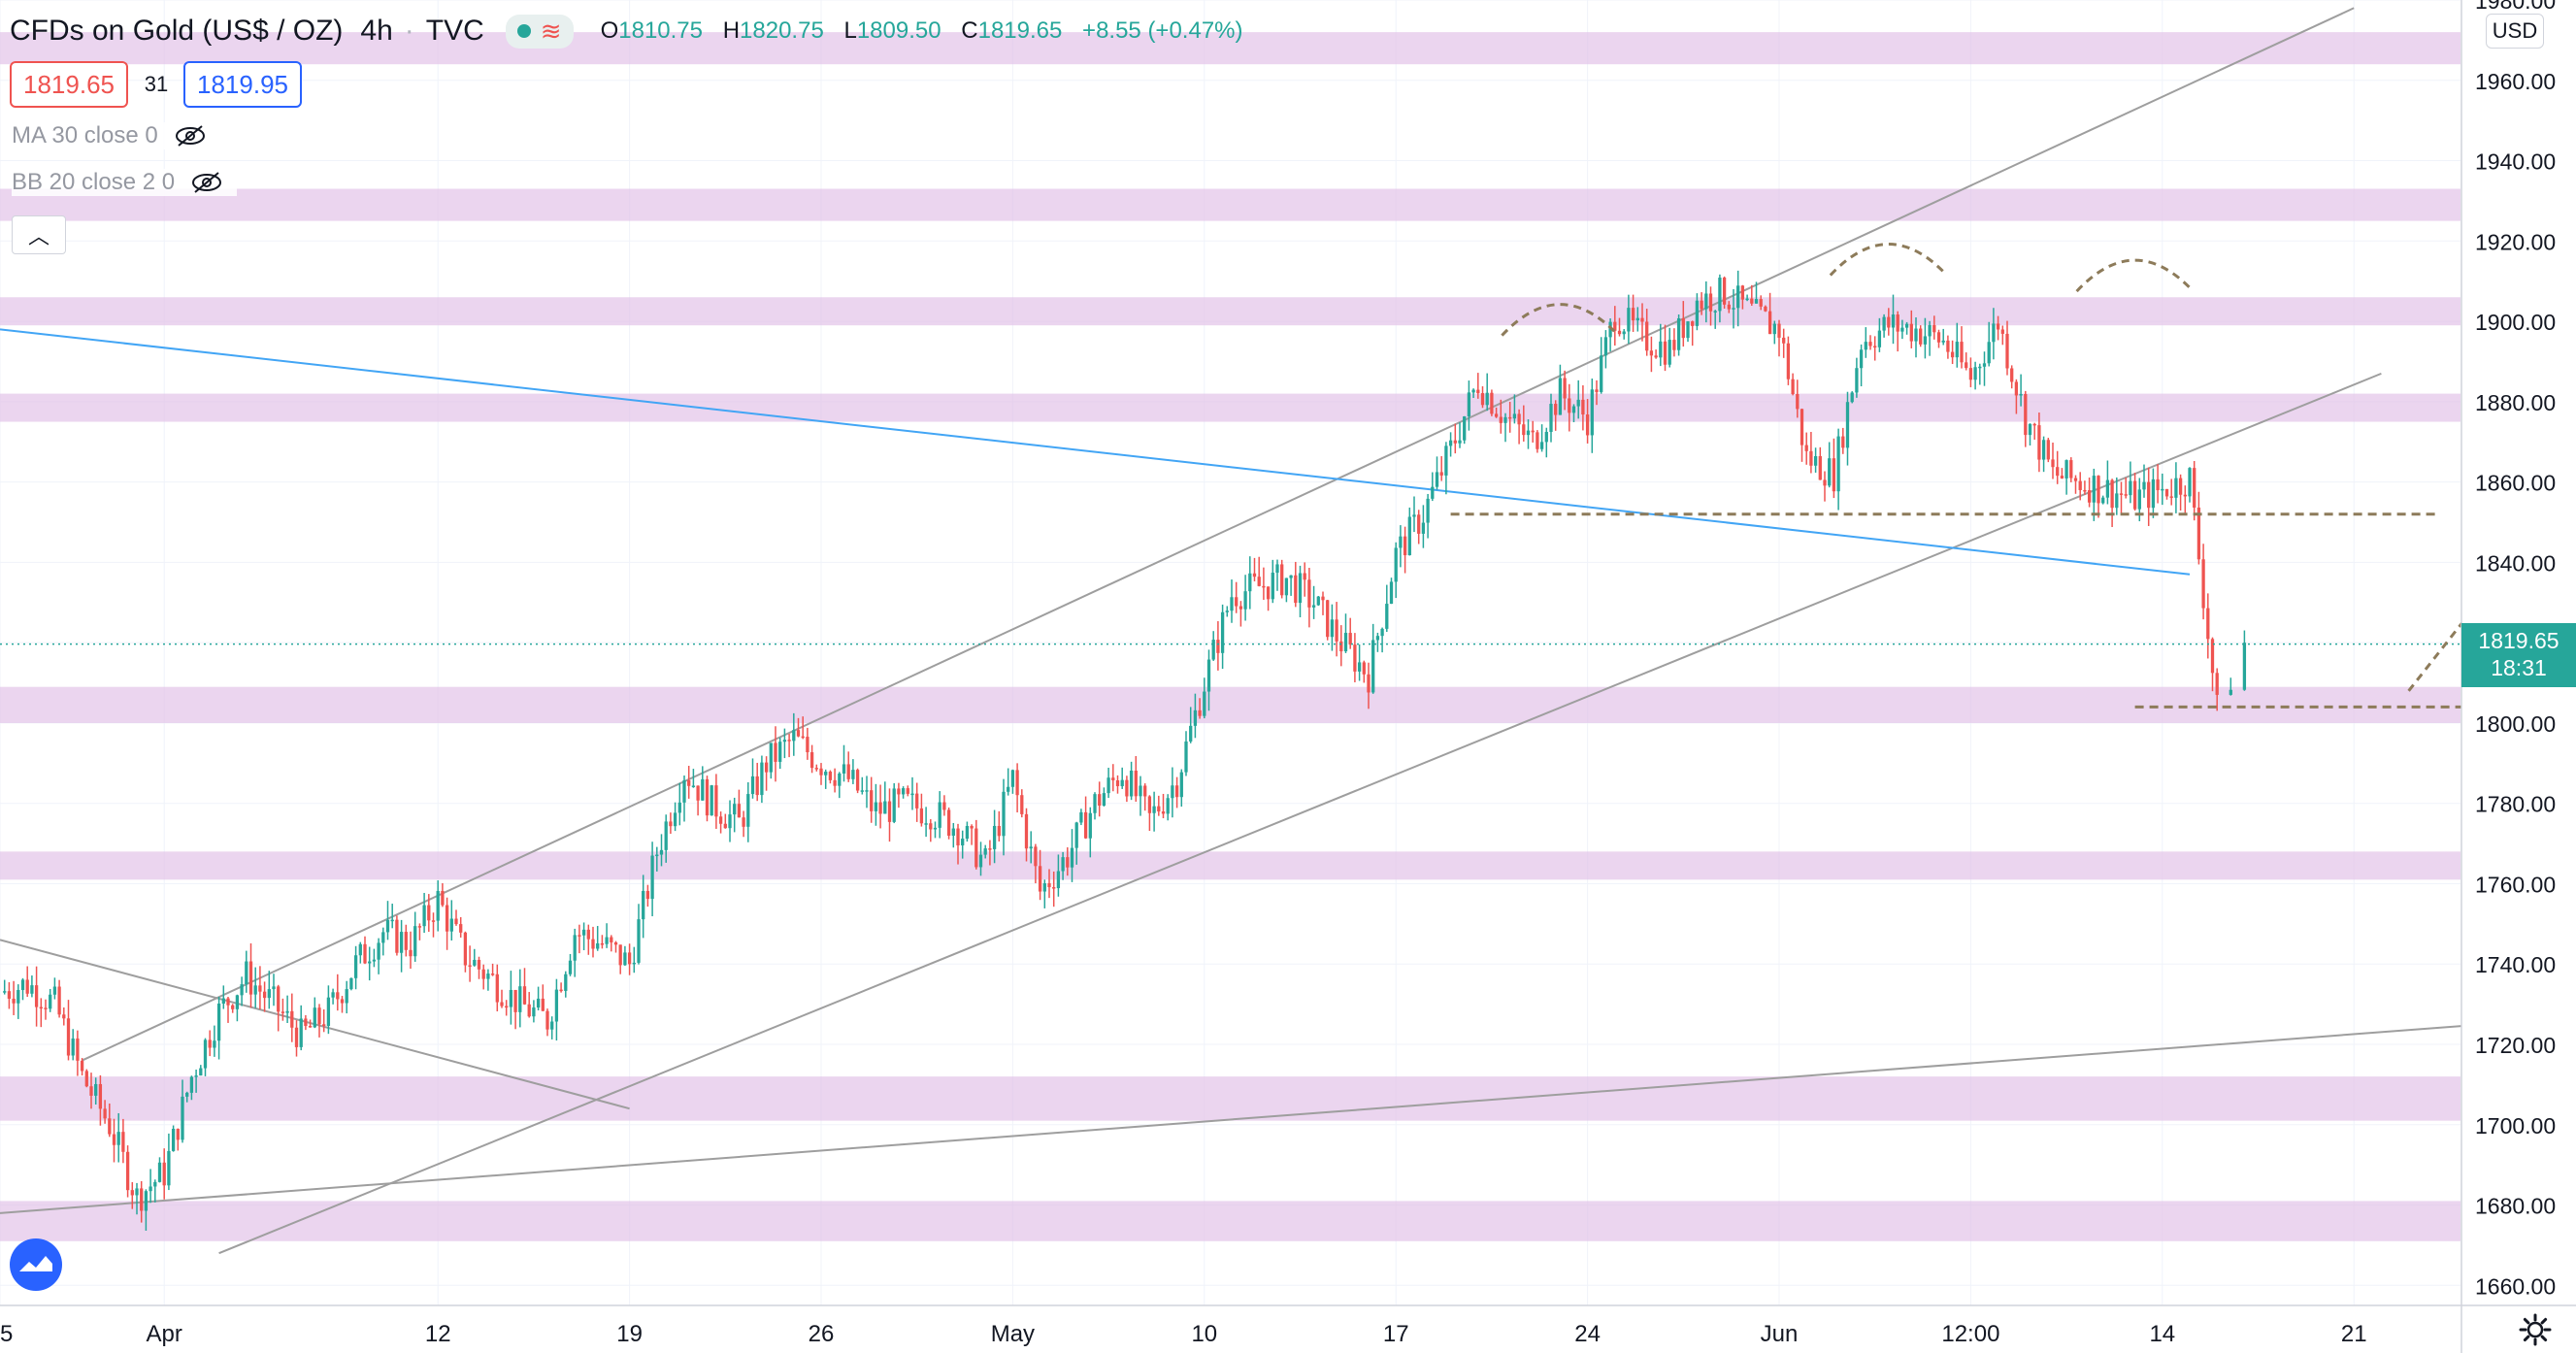  Describe the element at coordinates (242, 84) in the screenshot. I see `buy-button: 1819.95` at that location.